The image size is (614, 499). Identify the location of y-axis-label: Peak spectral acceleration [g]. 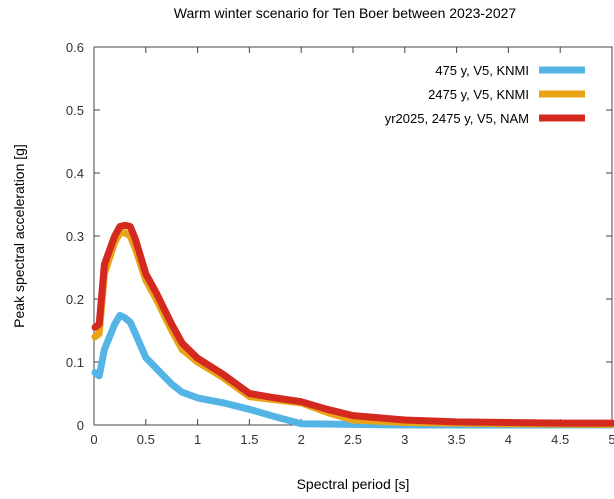
(19, 236).